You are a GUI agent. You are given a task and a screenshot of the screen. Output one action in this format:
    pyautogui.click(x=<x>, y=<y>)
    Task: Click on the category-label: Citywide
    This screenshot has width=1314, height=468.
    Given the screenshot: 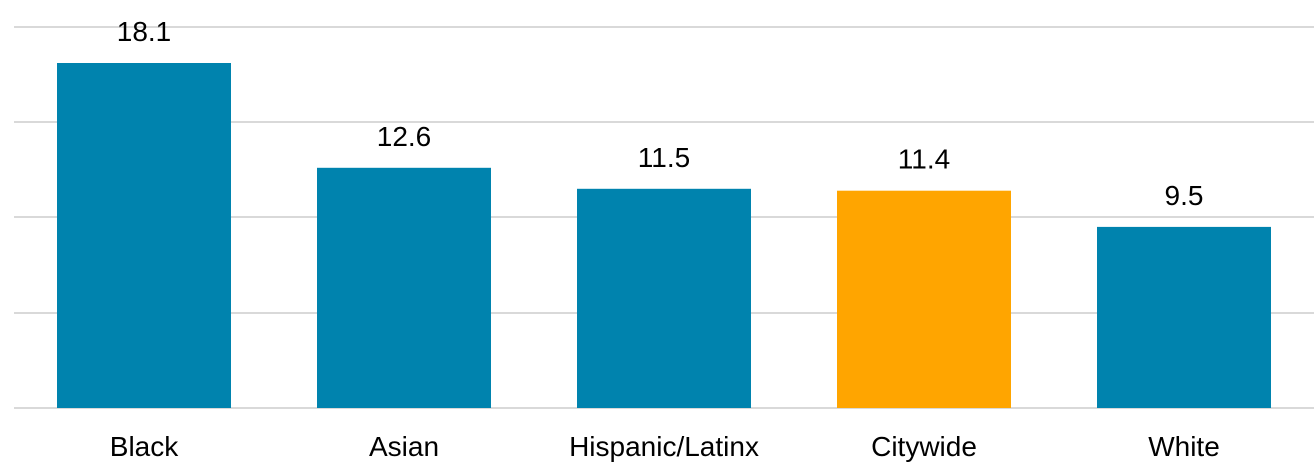 What is the action you would take?
    pyautogui.click(x=924, y=446)
    